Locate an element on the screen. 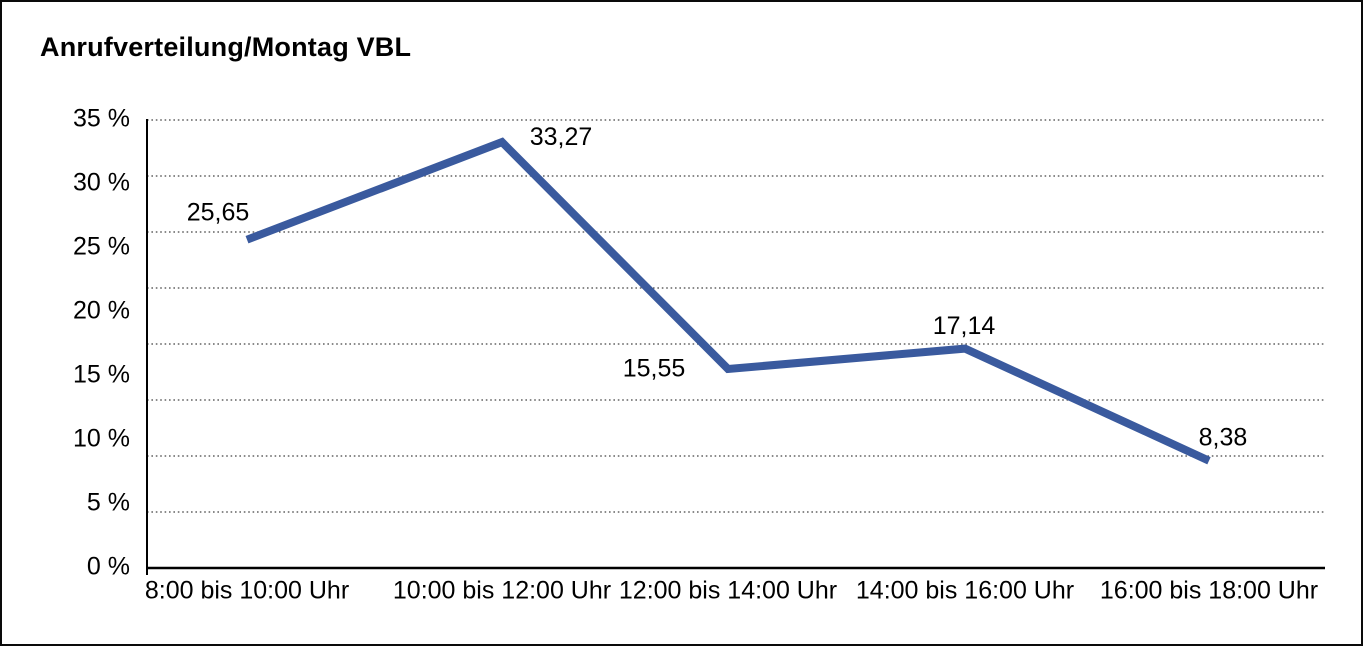 This screenshot has width=1363, height=646. y-axis-tick-label: 30 % is located at coordinates (101, 183).